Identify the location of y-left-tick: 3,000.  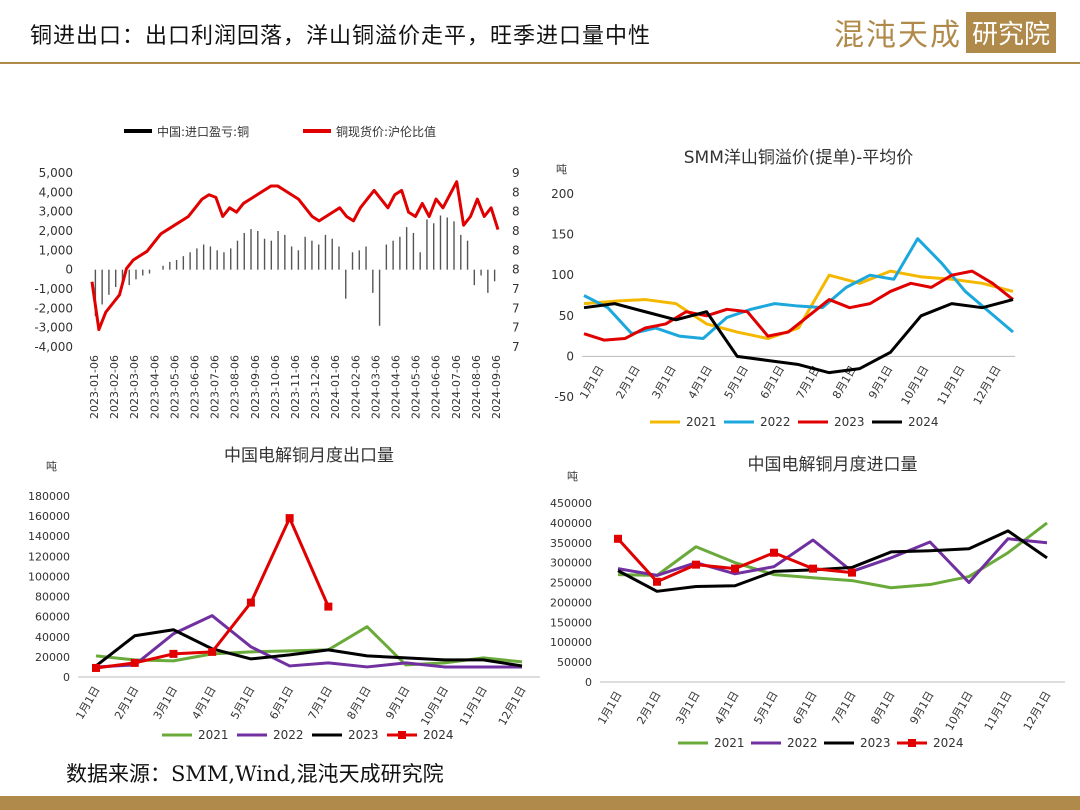
(56, 212).